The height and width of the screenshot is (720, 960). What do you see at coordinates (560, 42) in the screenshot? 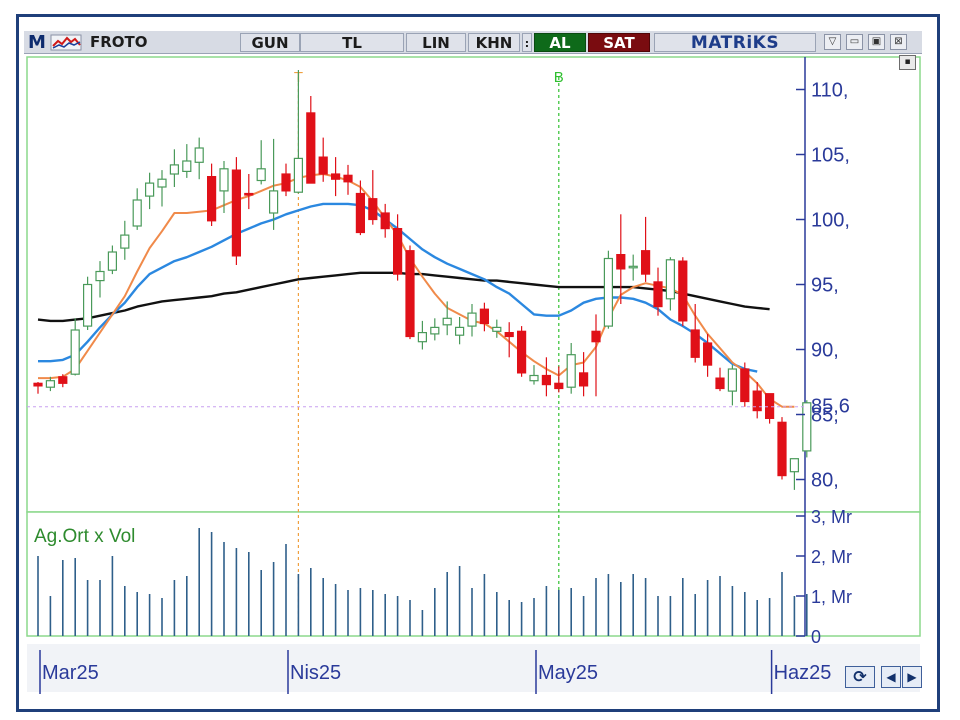
I see `buy-button: AL` at bounding box center [560, 42].